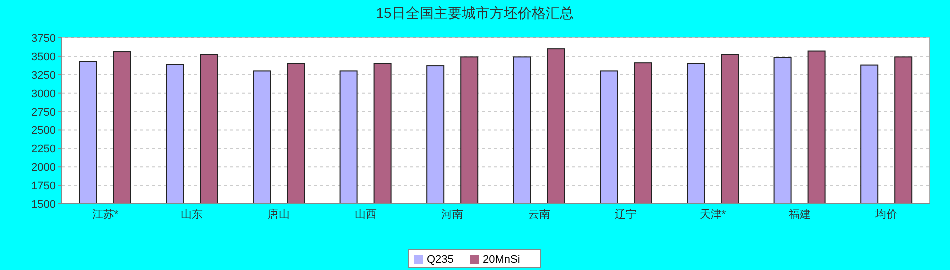  Describe the element at coordinates (44, 76) in the screenshot. I see `y-tick-label: 3250` at that location.